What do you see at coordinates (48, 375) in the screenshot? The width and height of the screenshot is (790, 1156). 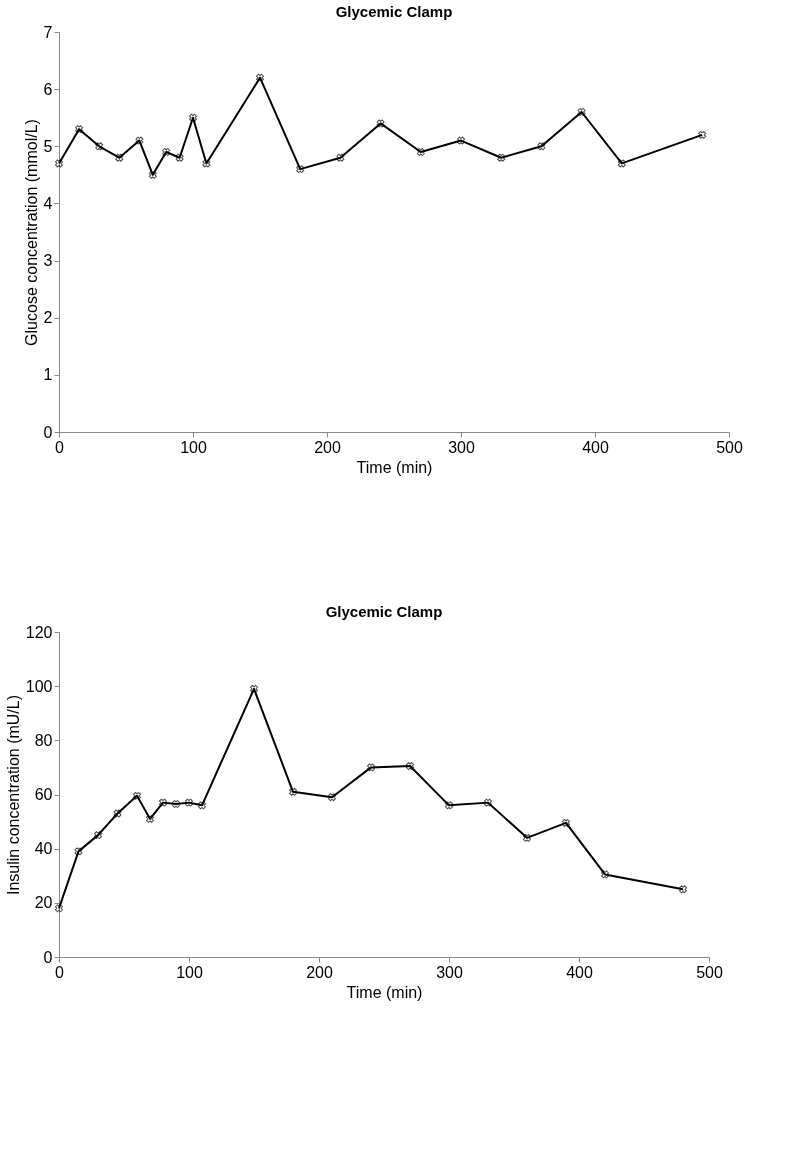 I see `y-tick-label: 1` at bounding box center [48, 375].